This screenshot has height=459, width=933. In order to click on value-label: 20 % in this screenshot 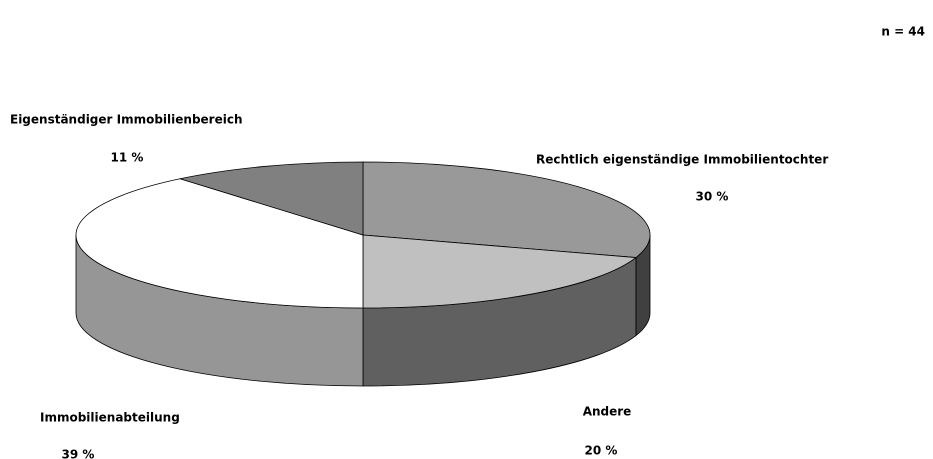, I will do `click(601, 451)`.